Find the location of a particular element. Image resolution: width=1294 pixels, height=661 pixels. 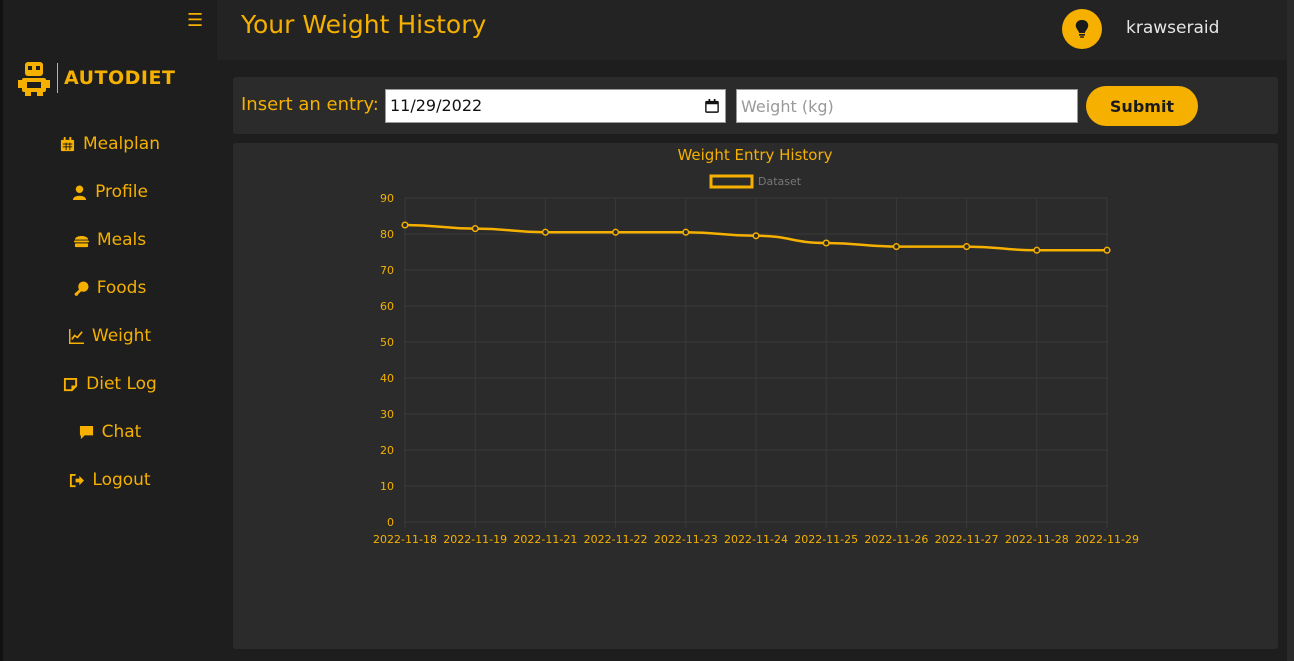

y-tick-label: 60 is located at coordinates (387, 306).